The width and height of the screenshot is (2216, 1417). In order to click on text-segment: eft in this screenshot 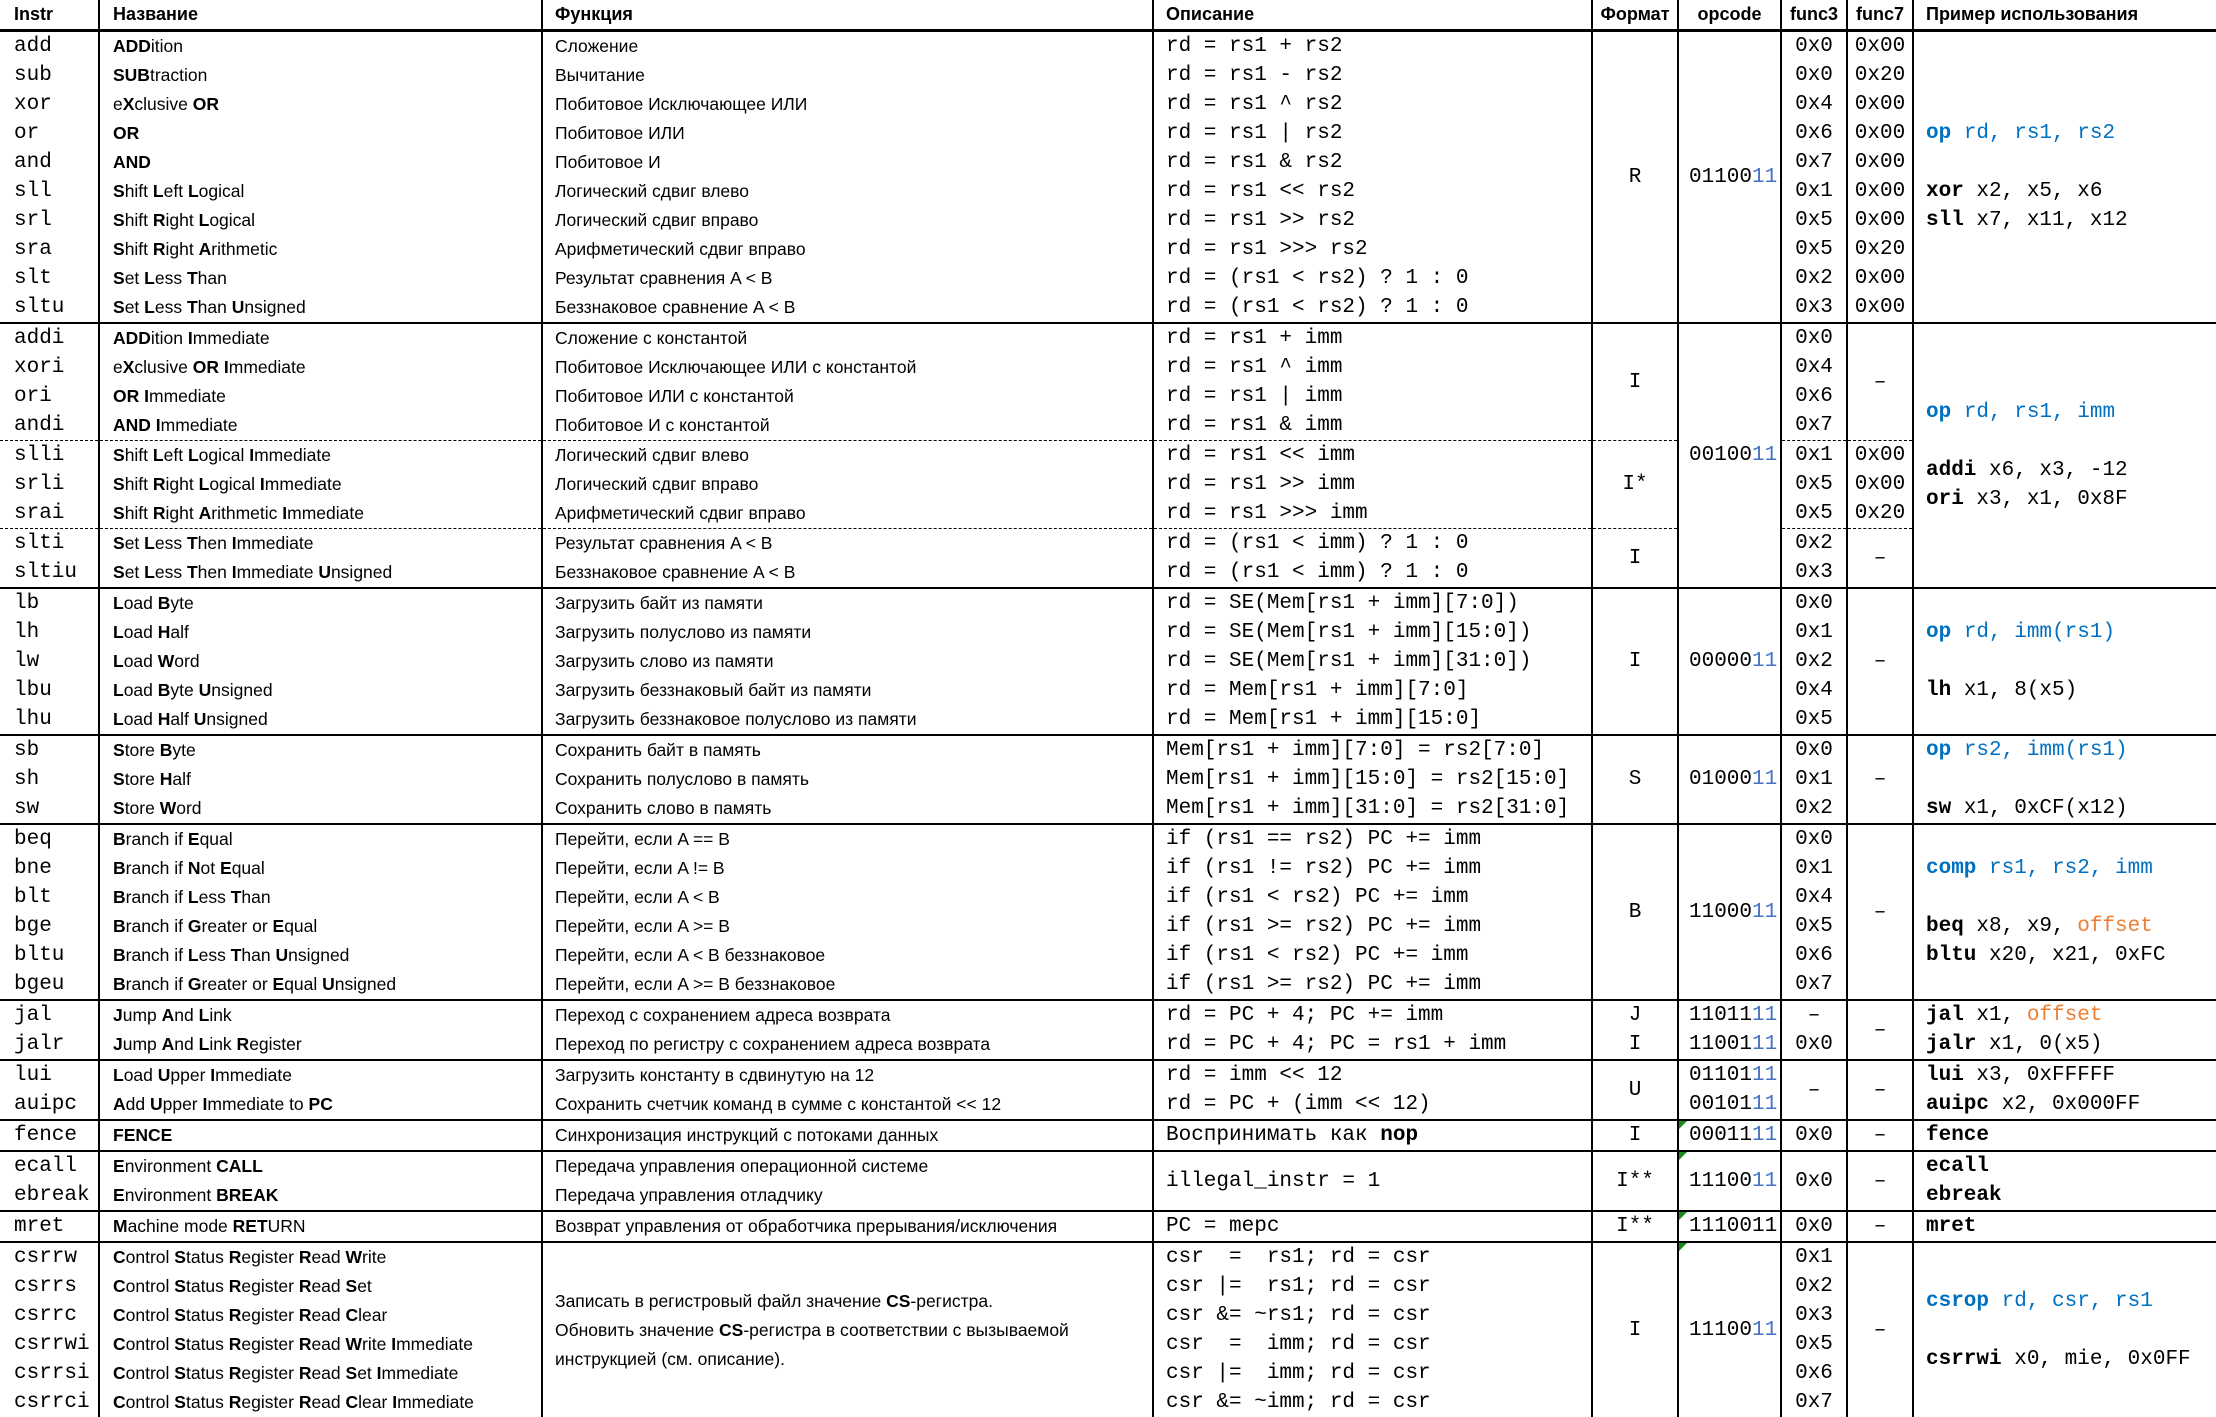, I will do `click(176, 455)`.